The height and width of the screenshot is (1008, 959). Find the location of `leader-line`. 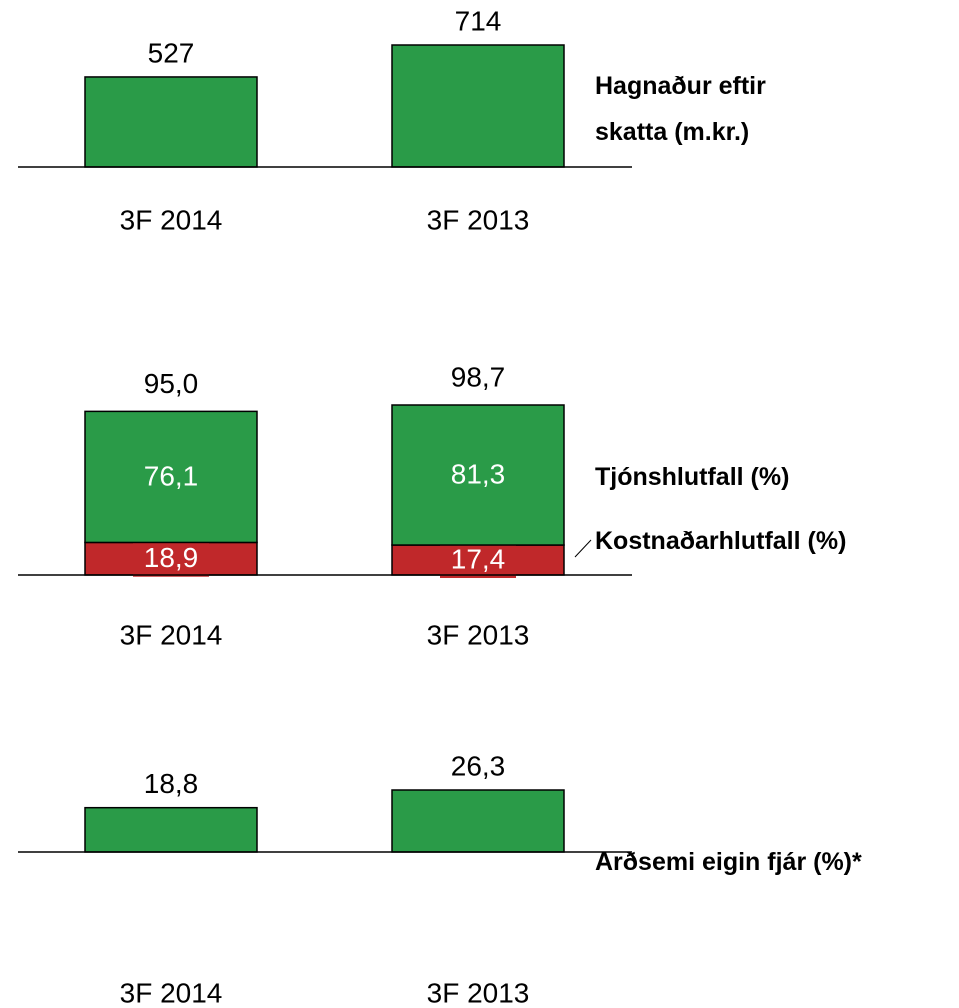

leader-line is located at coordinates (583, 548).